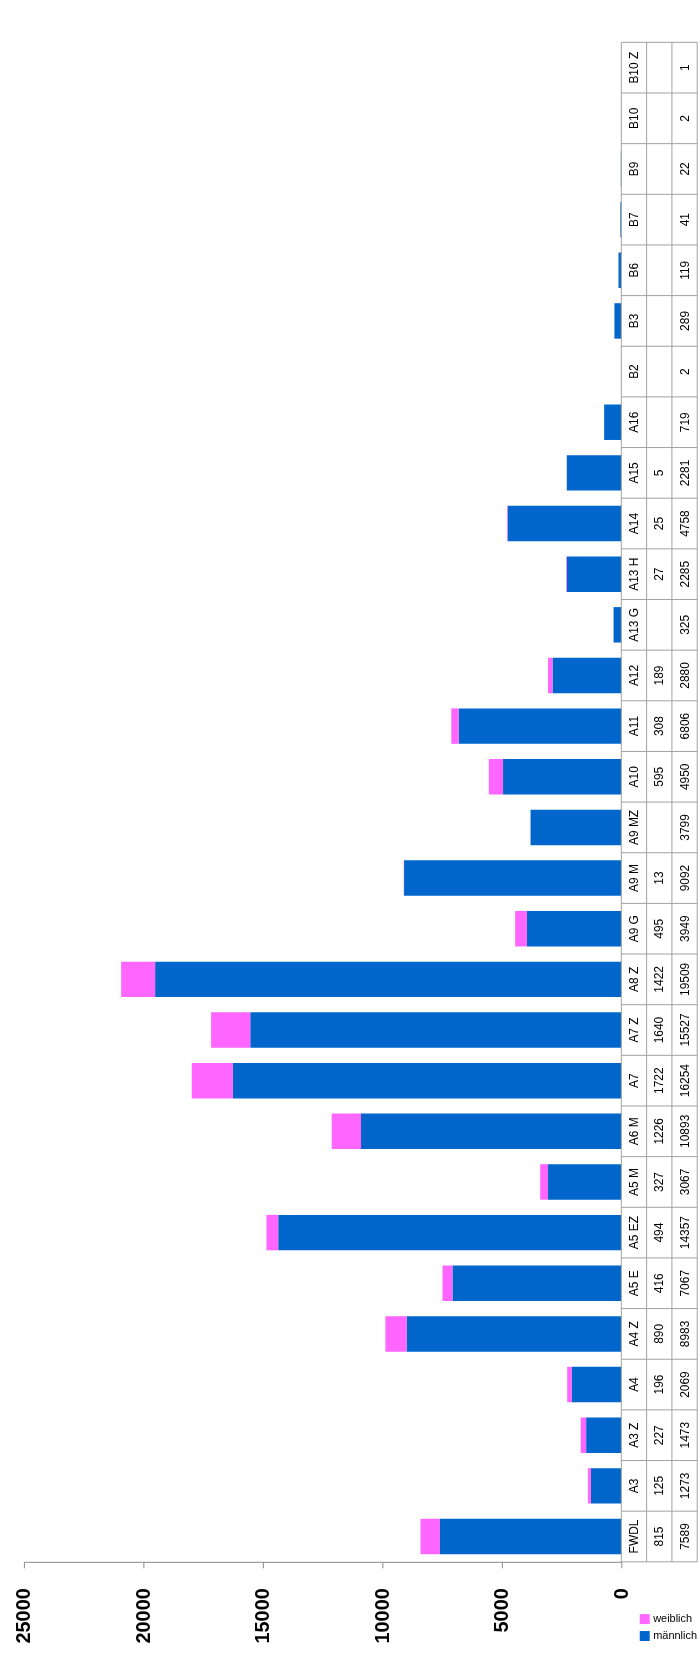 The height and width of the screenshot is (1662, 698). Describe the element at coordinates (633, 929) in the screenshot. I see `y-tick-label: A9 G` at that location.